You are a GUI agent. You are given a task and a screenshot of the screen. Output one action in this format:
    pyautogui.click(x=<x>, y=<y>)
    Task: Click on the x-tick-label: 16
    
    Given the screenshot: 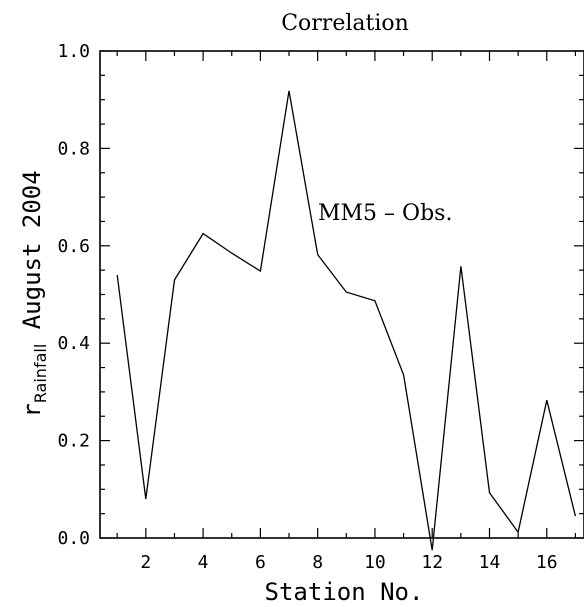 What is the action you would take?
    pyautogui.click(x=547, y=562)
    